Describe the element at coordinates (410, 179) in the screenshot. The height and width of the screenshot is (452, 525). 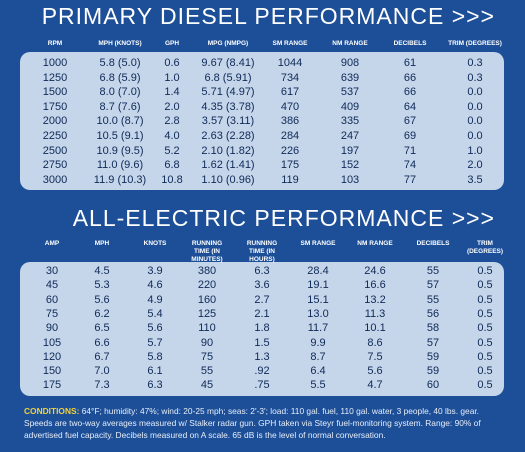
I see `table-cell: 77` at that location.